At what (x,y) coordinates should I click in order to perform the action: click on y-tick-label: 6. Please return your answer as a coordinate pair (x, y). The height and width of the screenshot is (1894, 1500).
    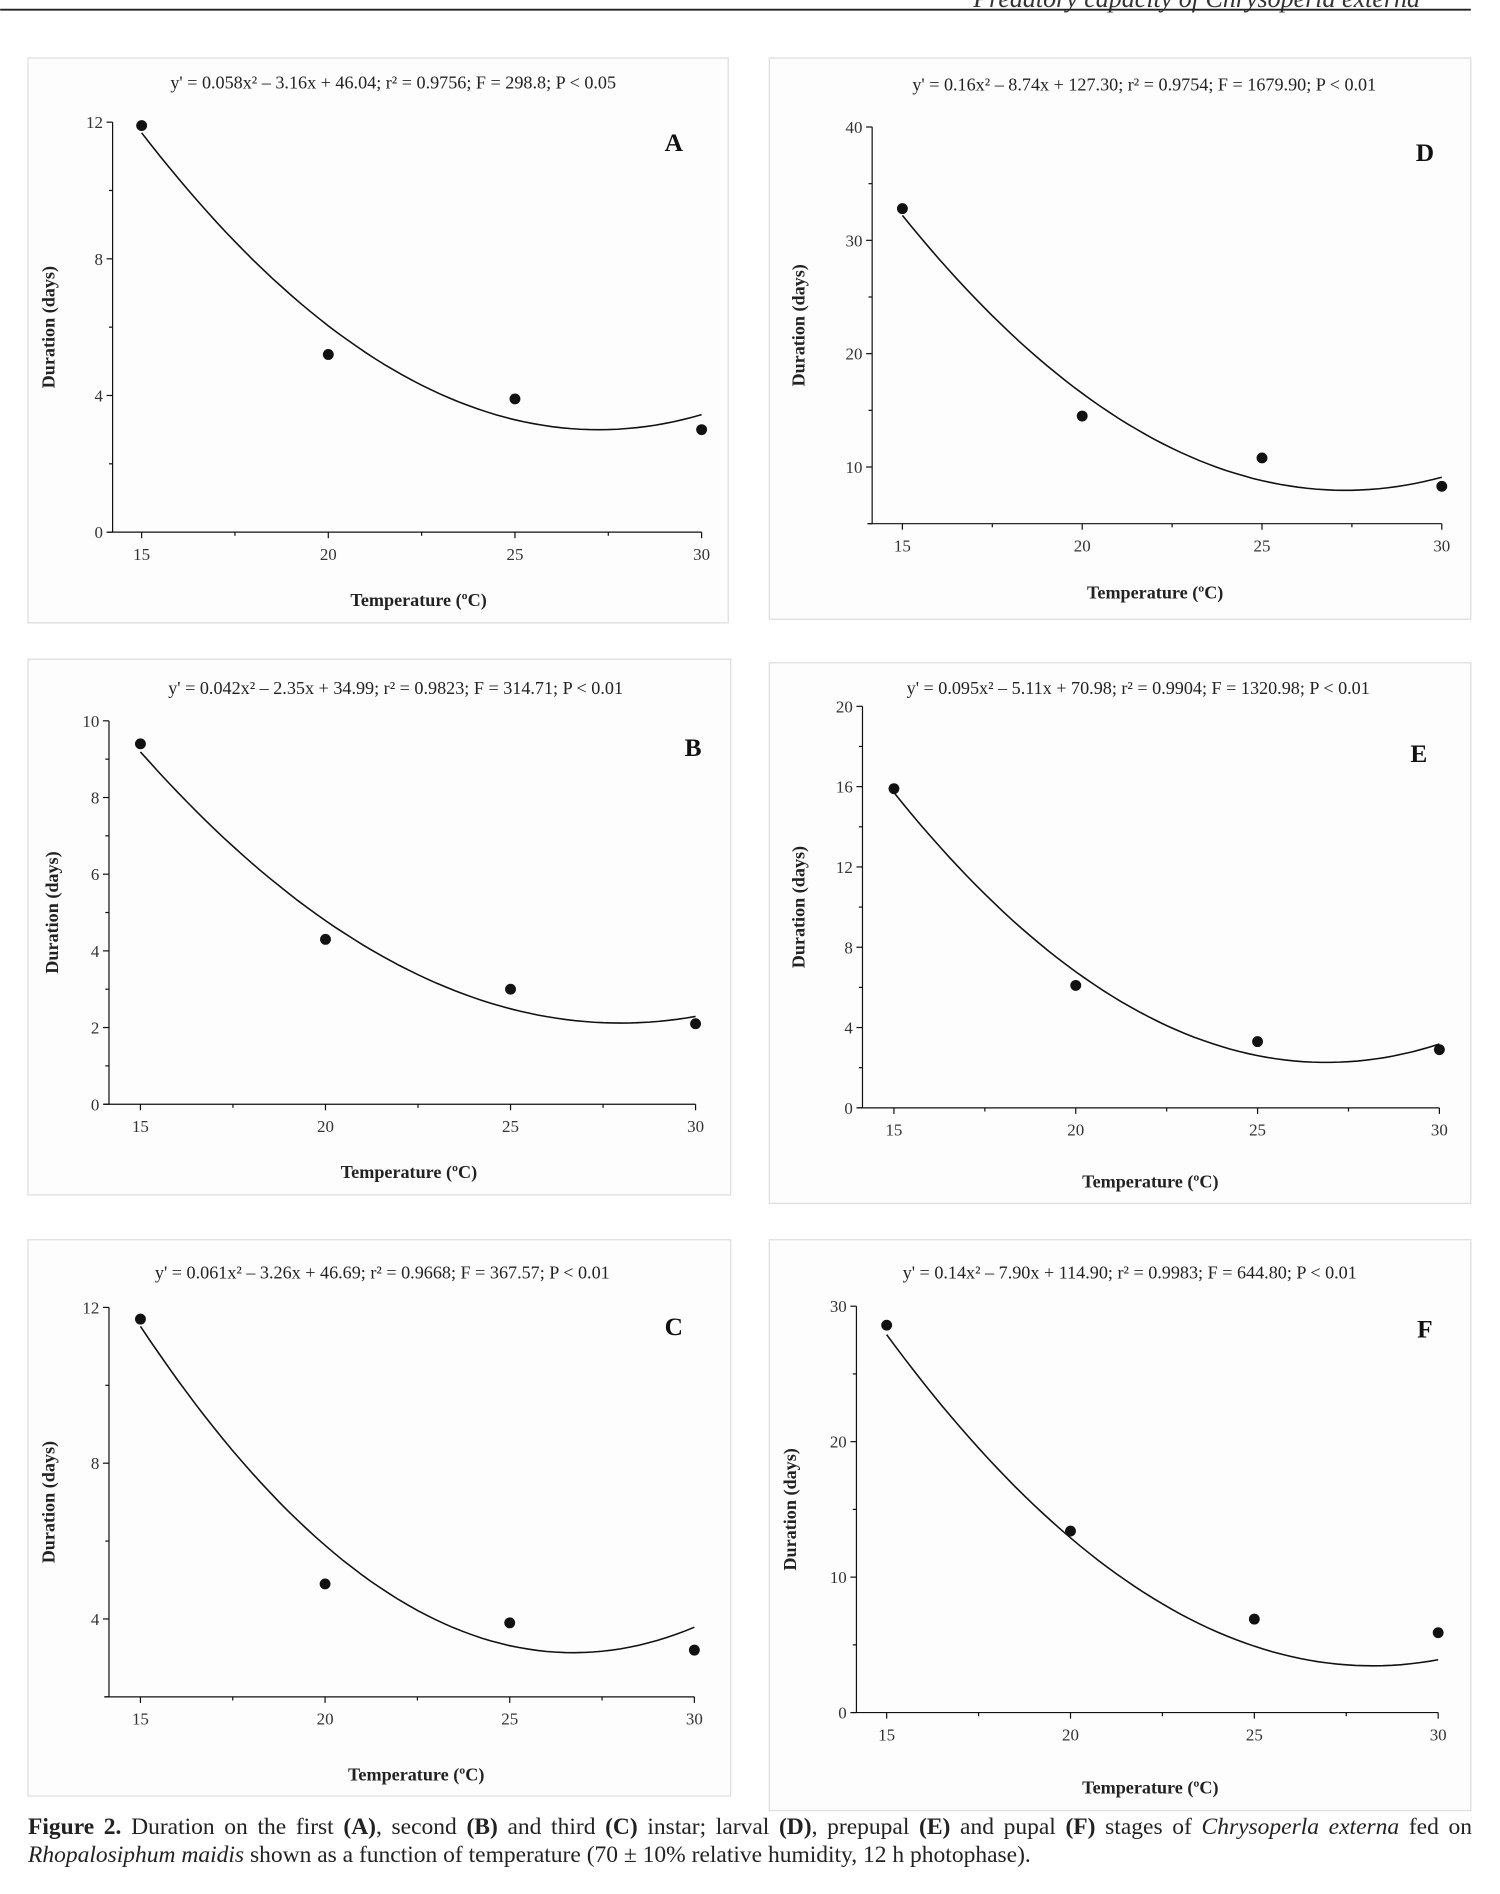
    Looking at the image, I should click on (95, 874).